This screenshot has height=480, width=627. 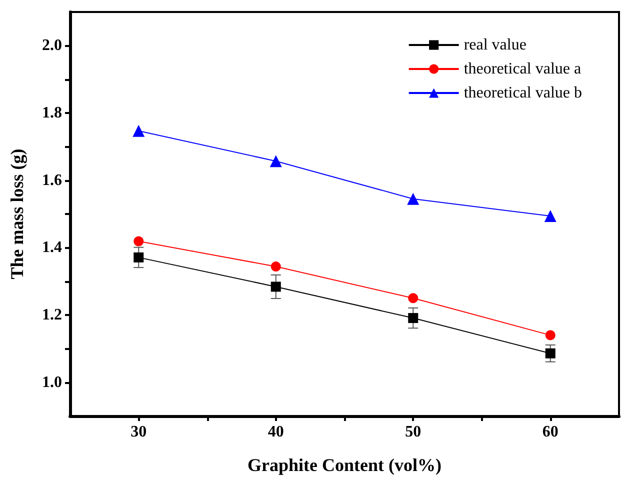 What do you see at coordinates (495, 45) in the screenshot?
I see `legend-label: real value` at bounding box center [495, 45].